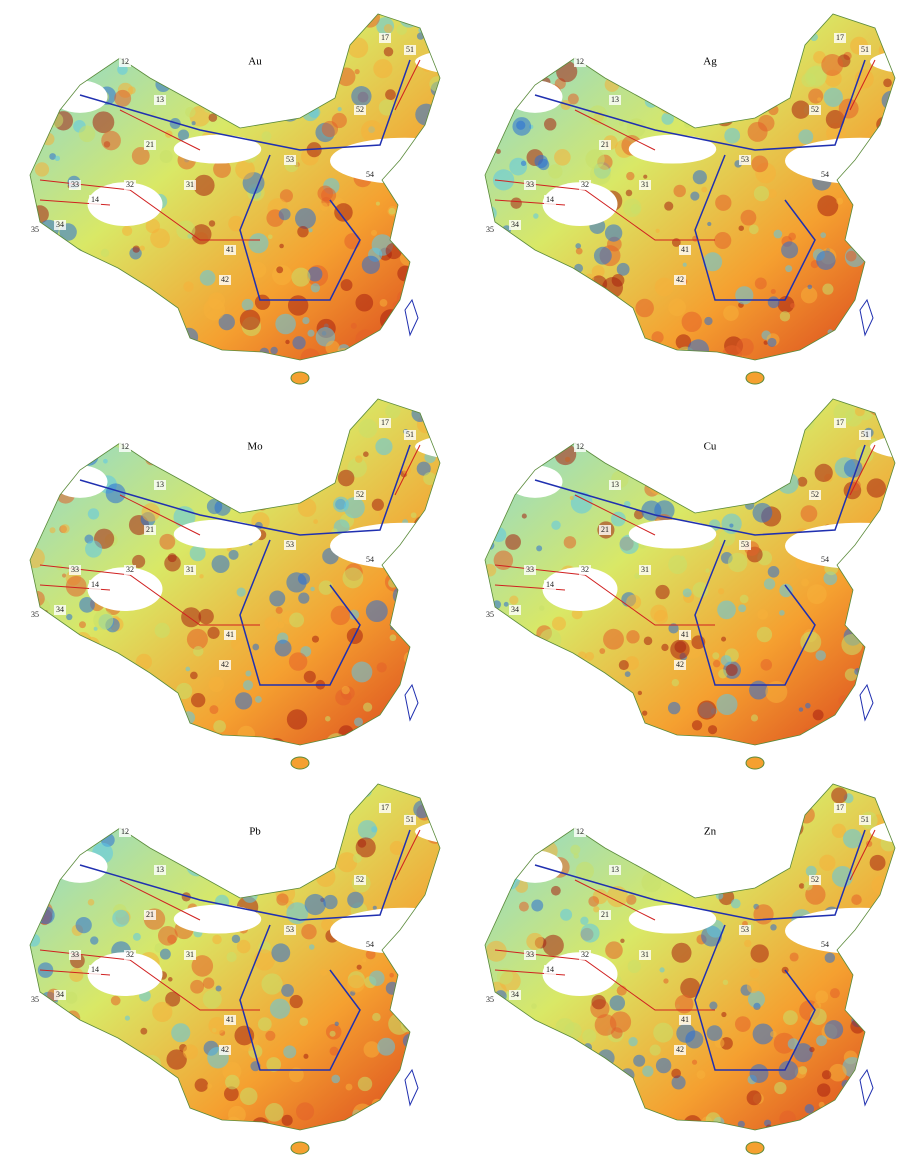  I want to click on region-label: 31, so click(645, 954).